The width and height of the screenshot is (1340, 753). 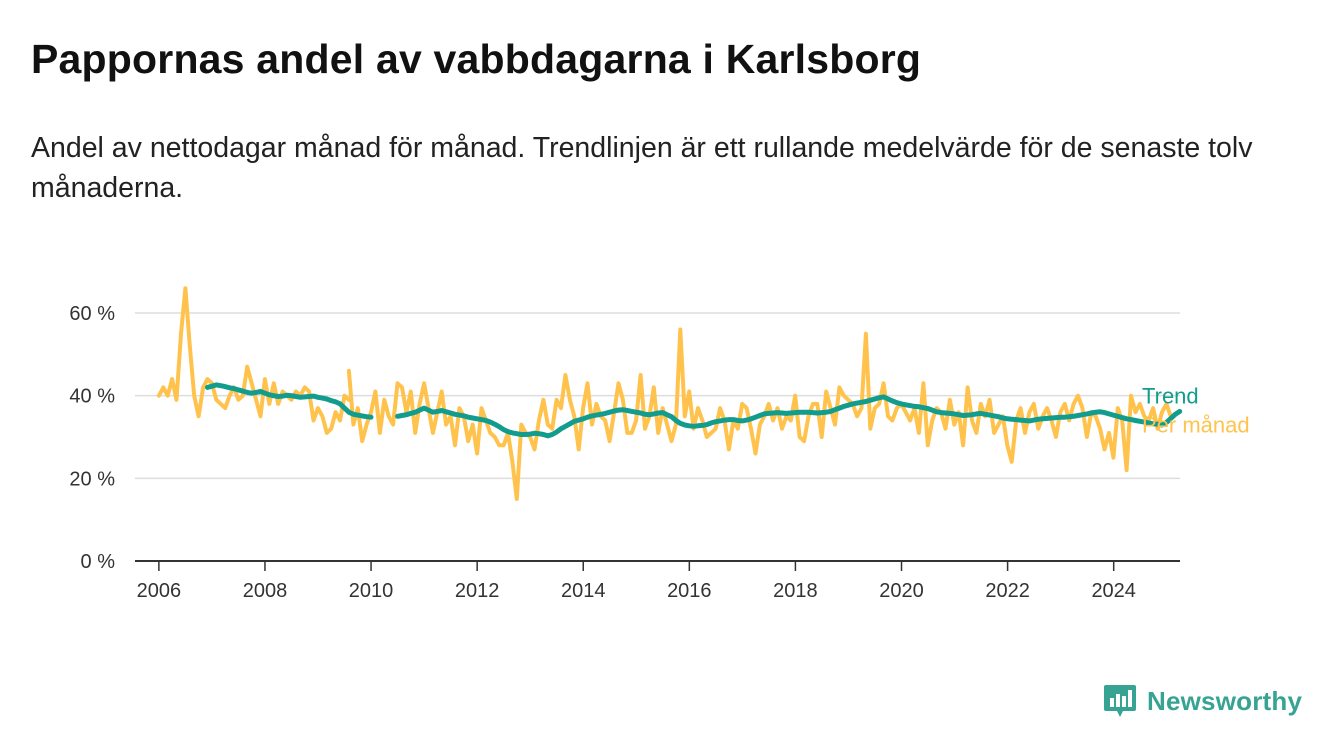 What do you see at coordinates (583, 591) in the screenshot?
I see `x-tick-label: 2014` at bounding box center [583, 591].